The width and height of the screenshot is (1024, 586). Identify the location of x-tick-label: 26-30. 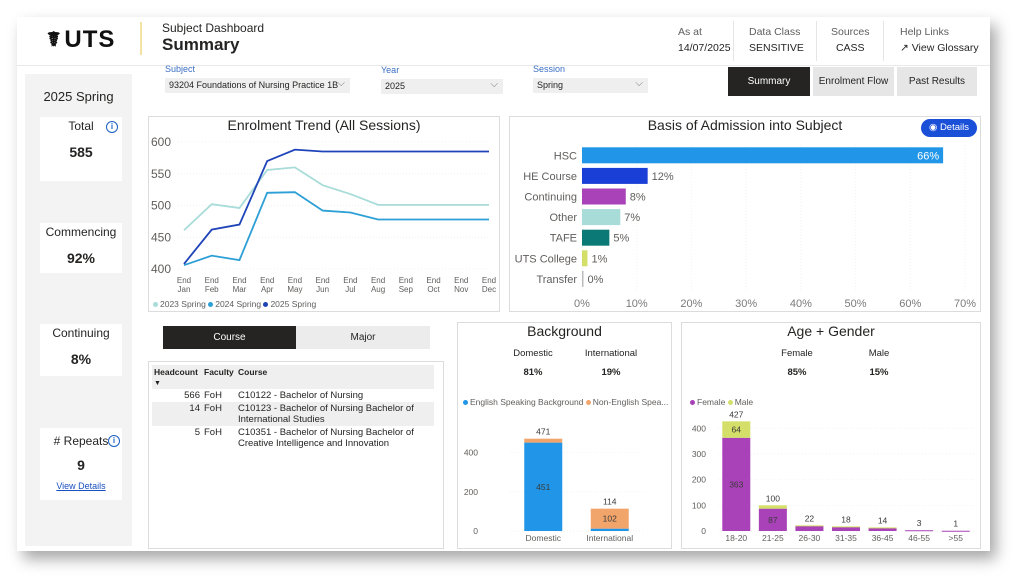
(810, 538).